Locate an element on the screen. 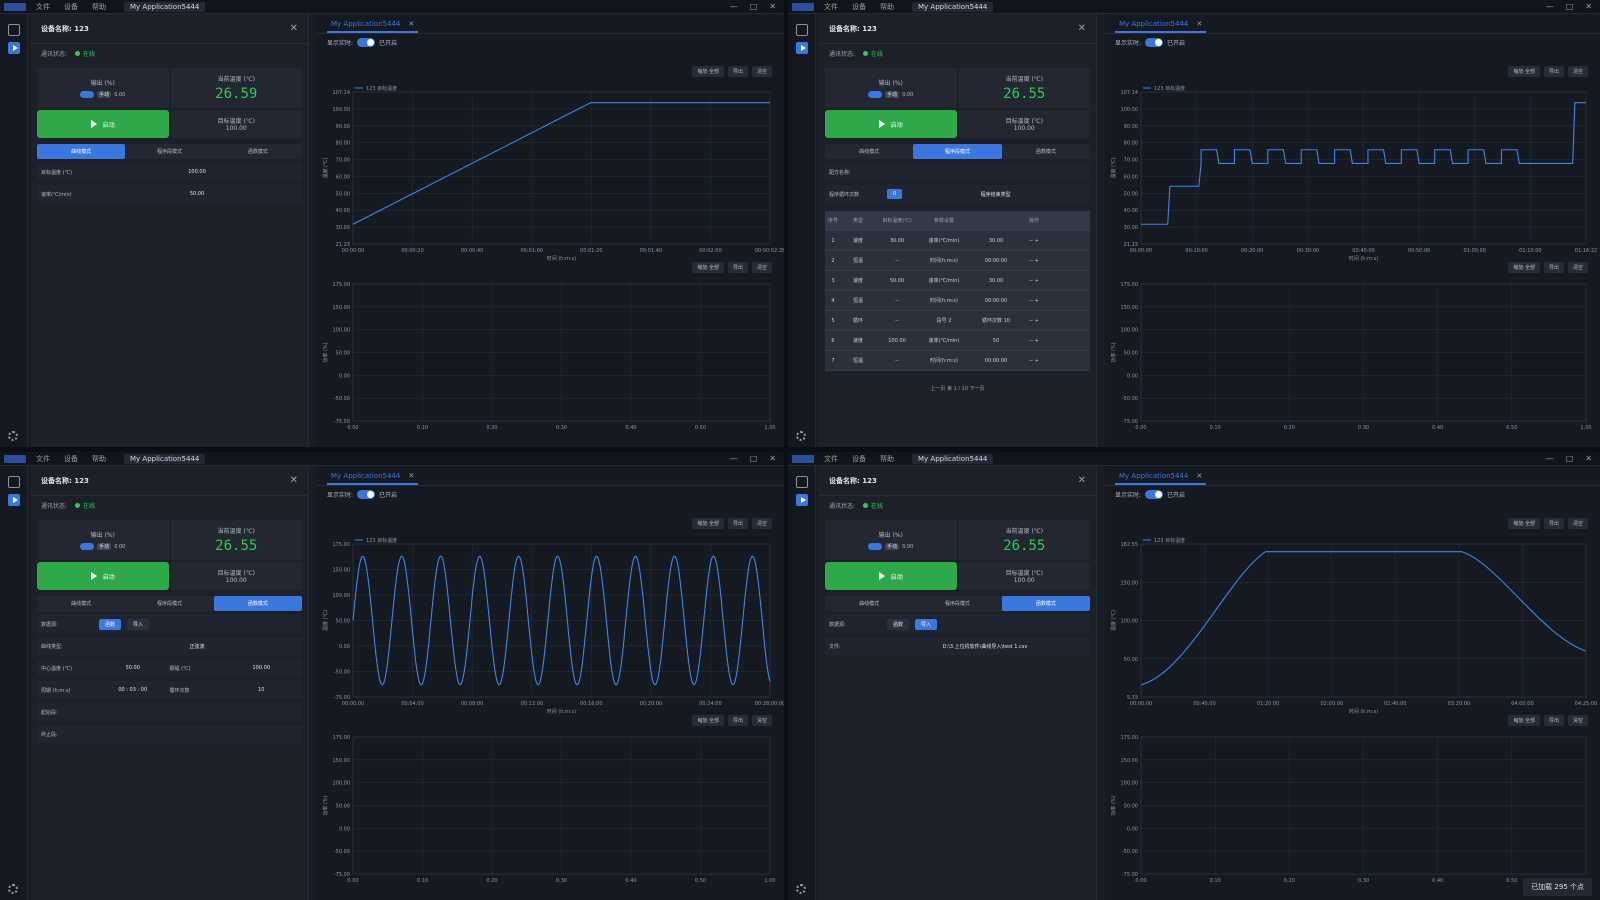  maximize-button: □ is located at coordinates (753, 6).